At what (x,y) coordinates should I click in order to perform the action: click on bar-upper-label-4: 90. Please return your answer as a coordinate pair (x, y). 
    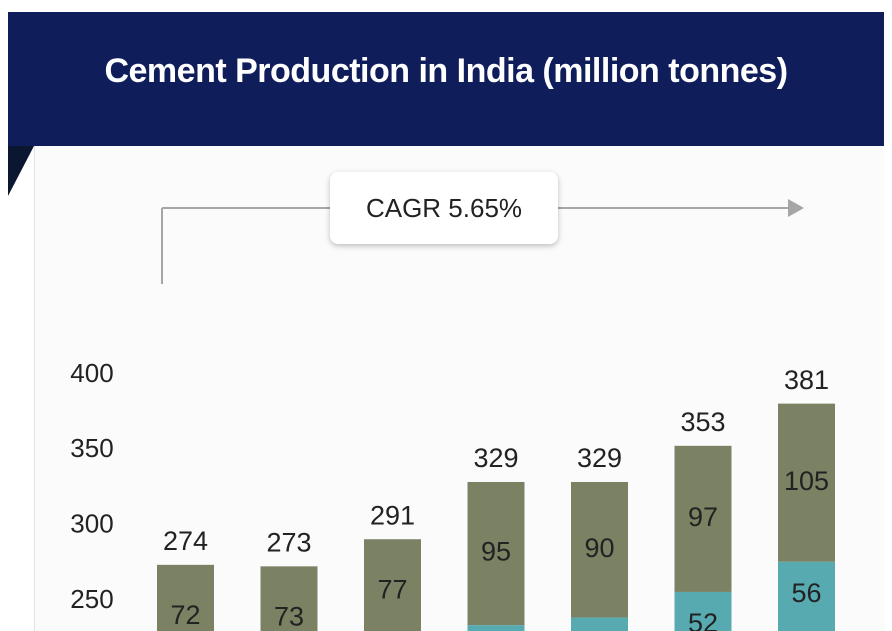
    Looking at the image, I should click on (599, 548).